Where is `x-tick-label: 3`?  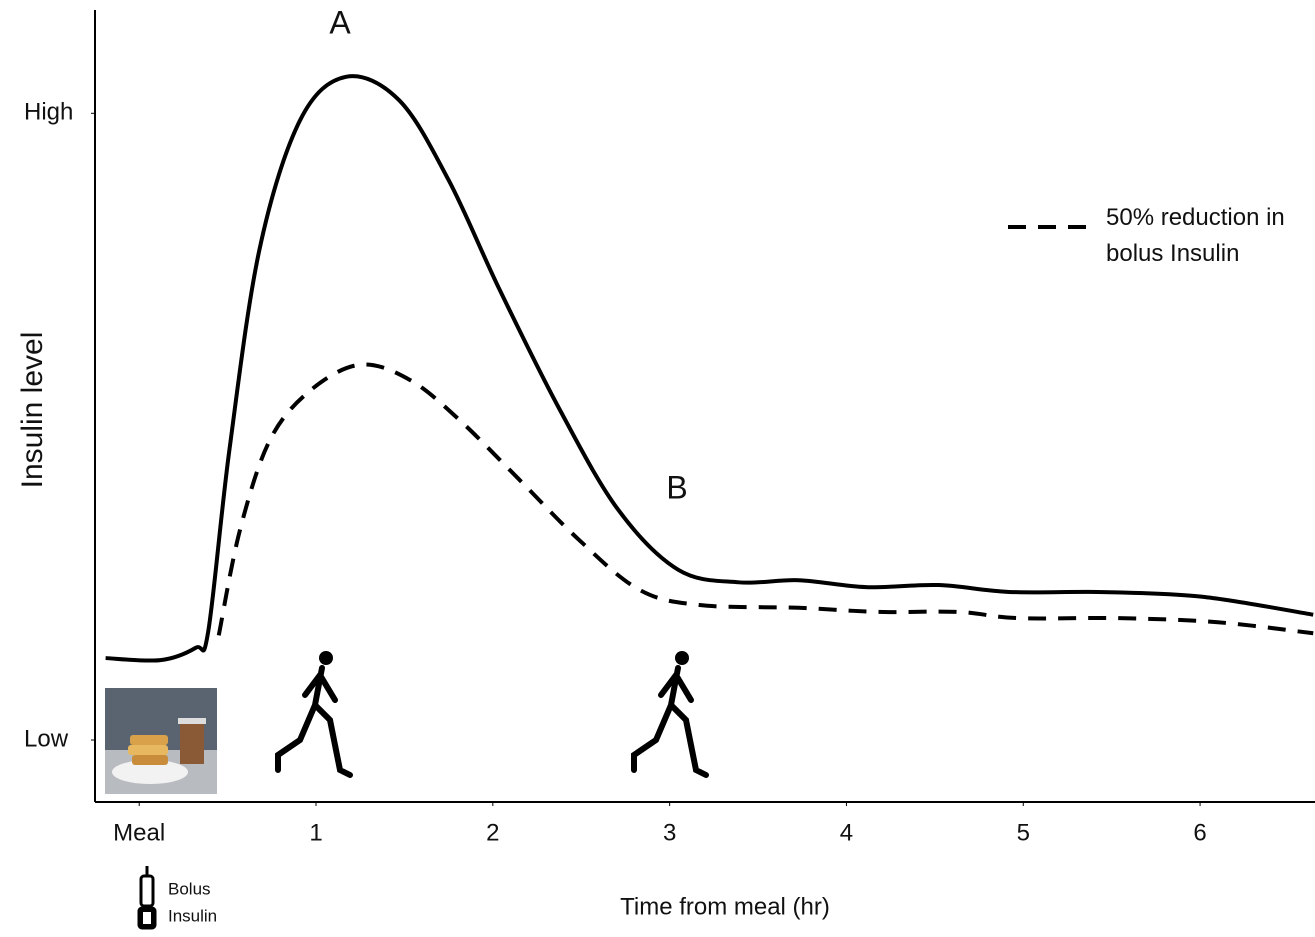 x-tick-label: 3 is located at coordinates (669, 832).